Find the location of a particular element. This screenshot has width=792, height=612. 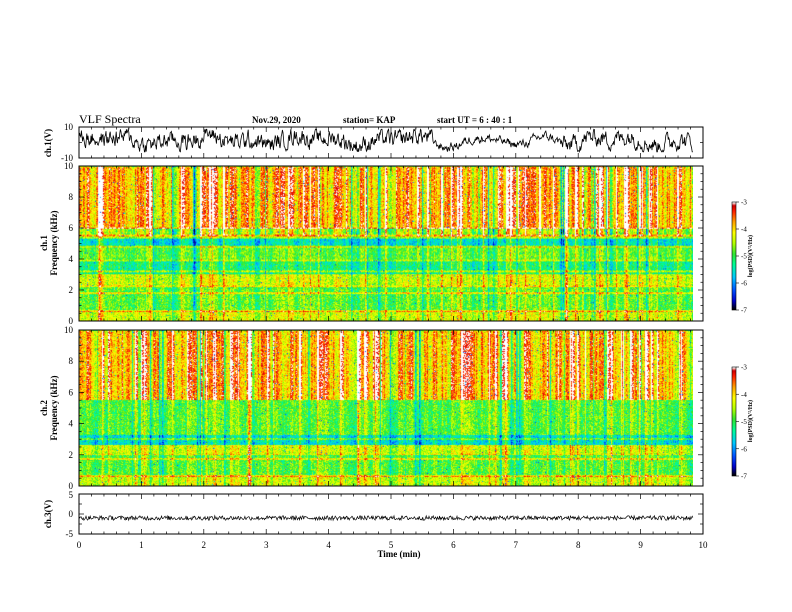

ch1-waveform-ticks is located at coordinates (391, 142).